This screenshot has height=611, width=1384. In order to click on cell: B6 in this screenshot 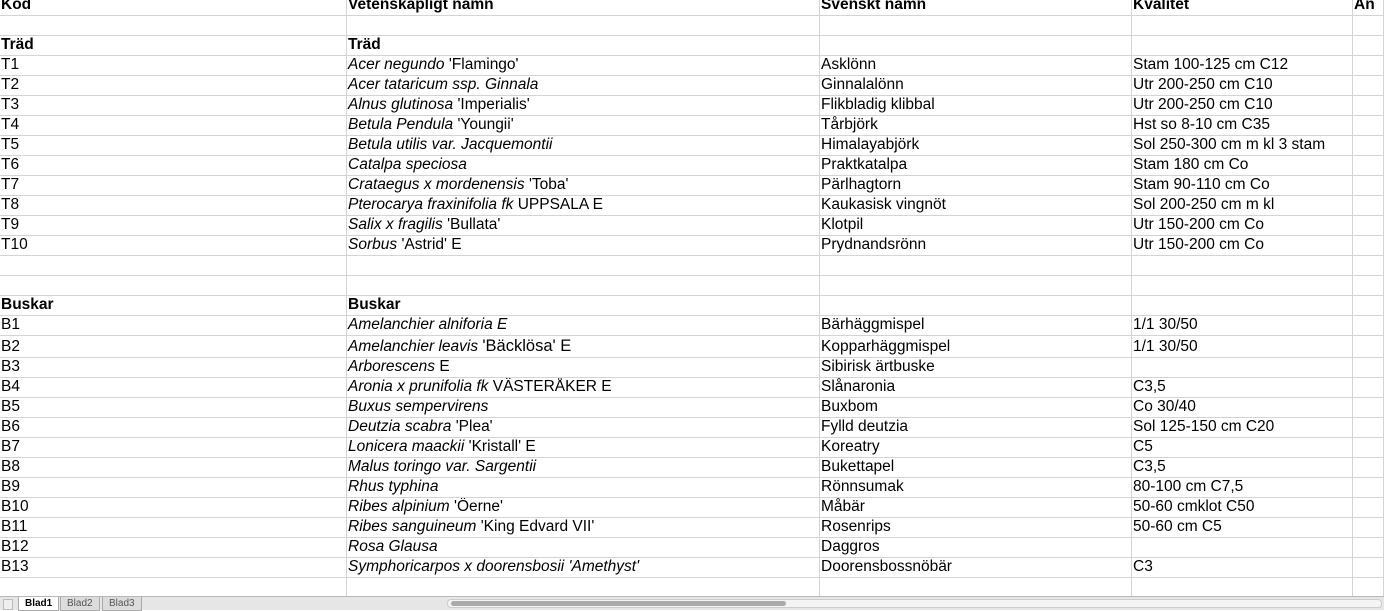, I will do `click(173, 427)`.